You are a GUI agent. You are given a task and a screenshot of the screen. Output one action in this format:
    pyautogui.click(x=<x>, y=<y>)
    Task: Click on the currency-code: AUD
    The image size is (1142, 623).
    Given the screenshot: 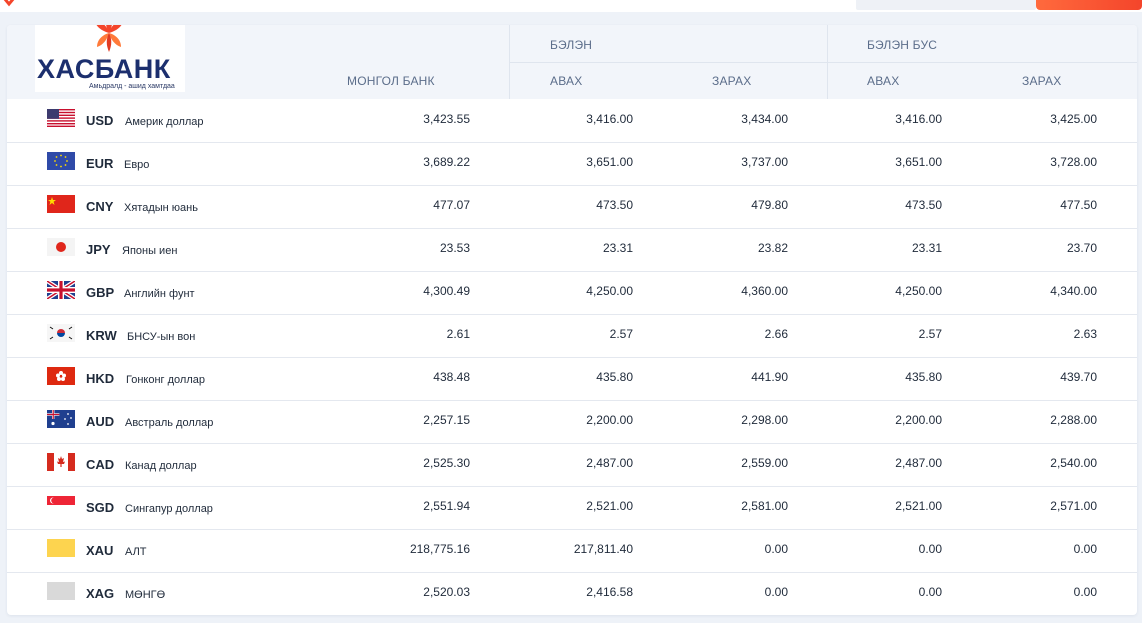 What is the action you would take?
    pyautogui.click(x=100, y=421)
    